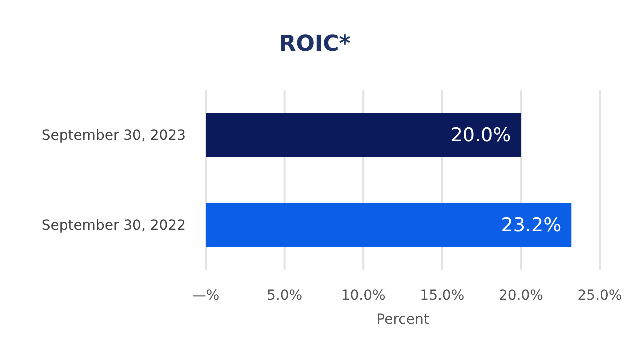 The width and height of the screenshot is (630, 360). I want to click on x-axis-title: Percent, so click(403, 320).